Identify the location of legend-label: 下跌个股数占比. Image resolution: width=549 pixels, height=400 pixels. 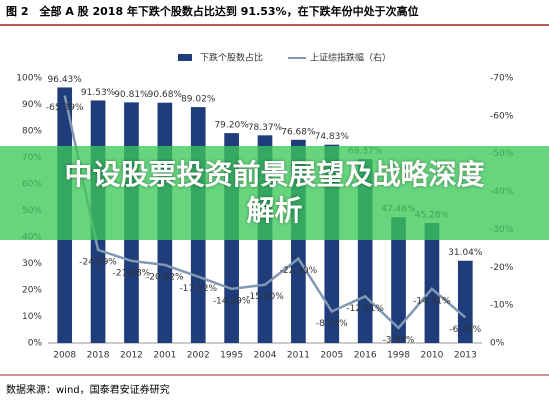
(231, 58).